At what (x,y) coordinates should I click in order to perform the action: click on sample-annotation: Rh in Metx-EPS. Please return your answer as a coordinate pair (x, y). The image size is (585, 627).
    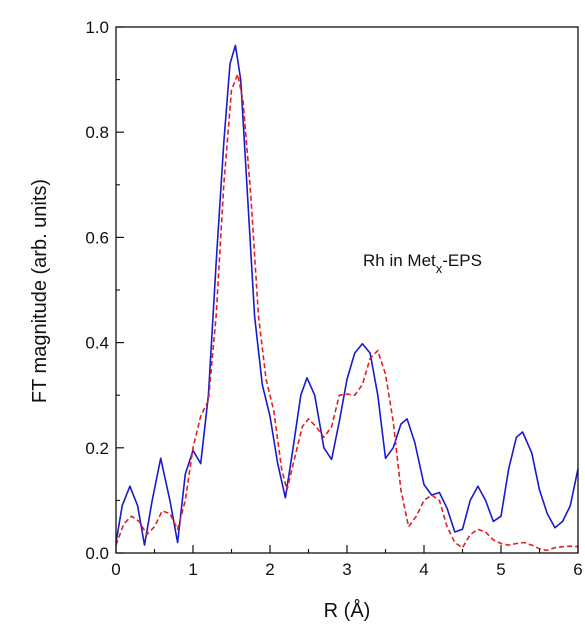
    Looking at the image, I should click on (422, 263).